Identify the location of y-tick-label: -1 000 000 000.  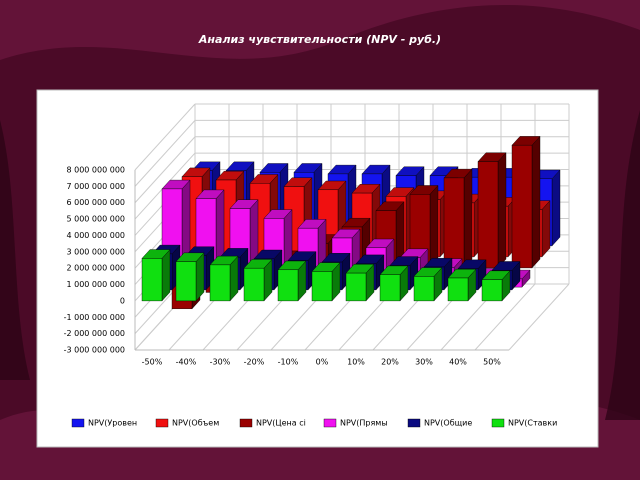
(94, 317).